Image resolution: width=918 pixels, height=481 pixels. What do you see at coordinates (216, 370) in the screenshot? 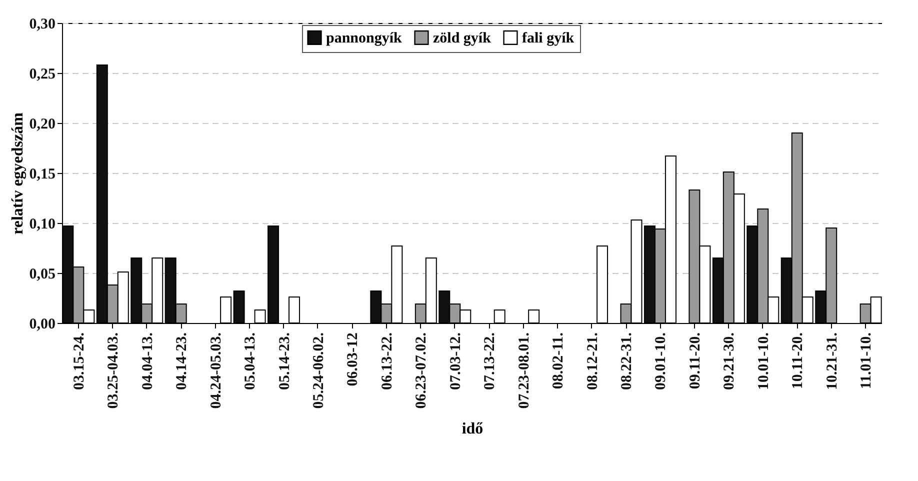
I see `x-tick-label: 04.24-05.03.` at bounding box center [216, 370].